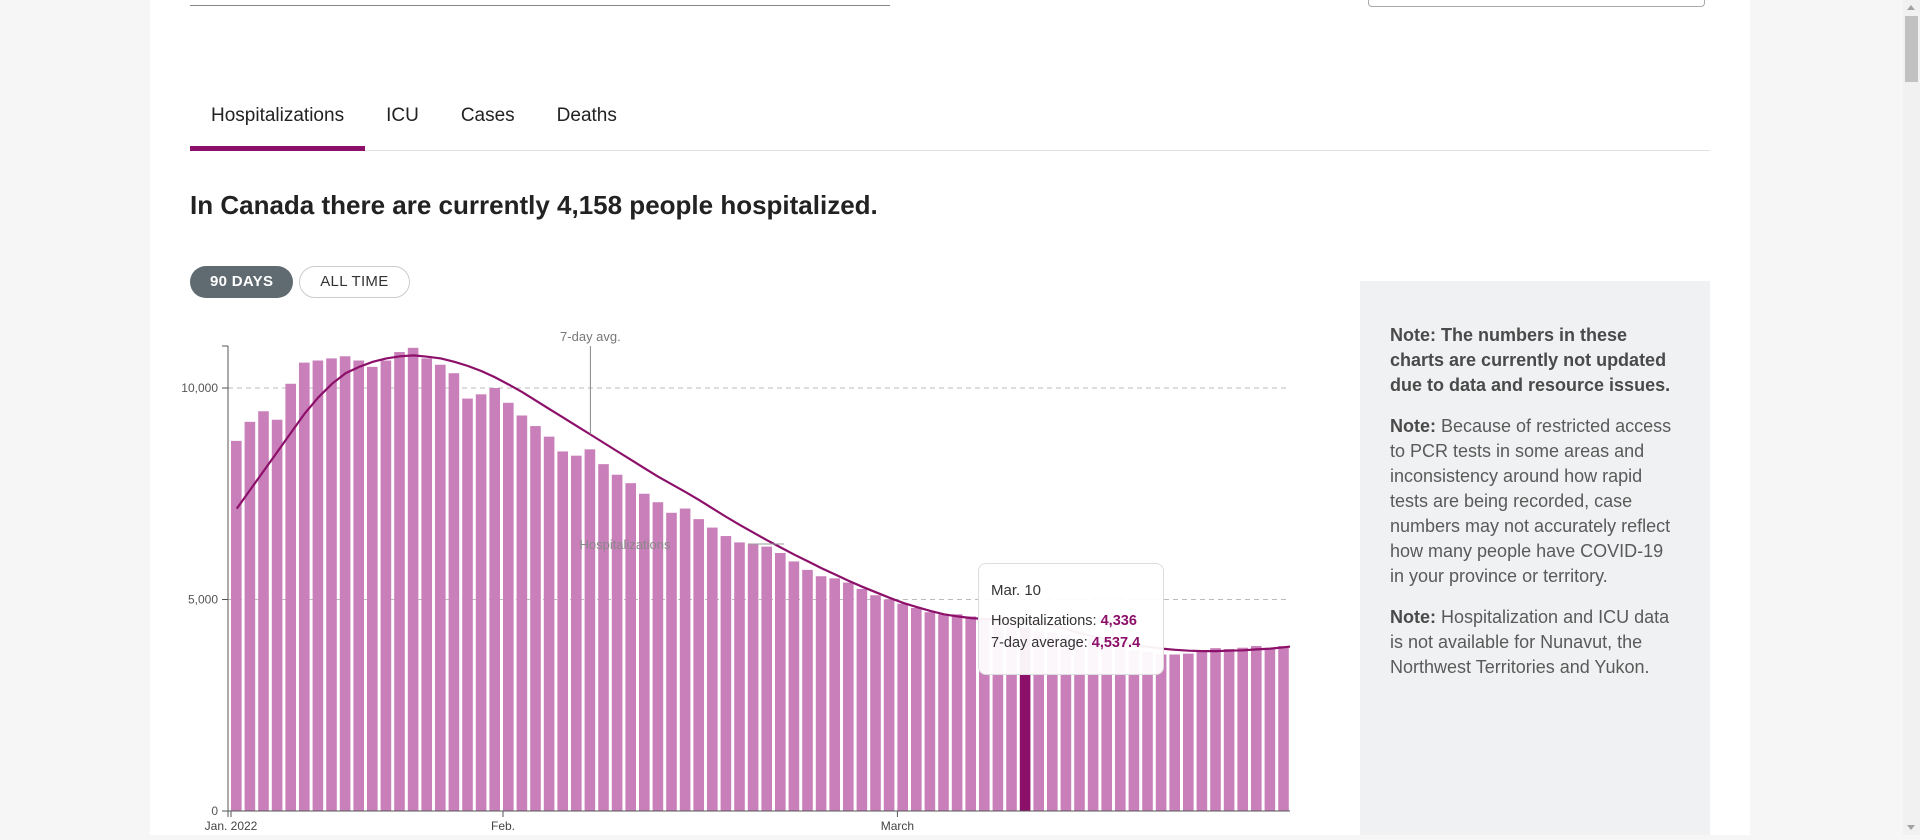  I want to click on tooltip-average-row: 7-day average: 4,537.4, so click(1071, 643).